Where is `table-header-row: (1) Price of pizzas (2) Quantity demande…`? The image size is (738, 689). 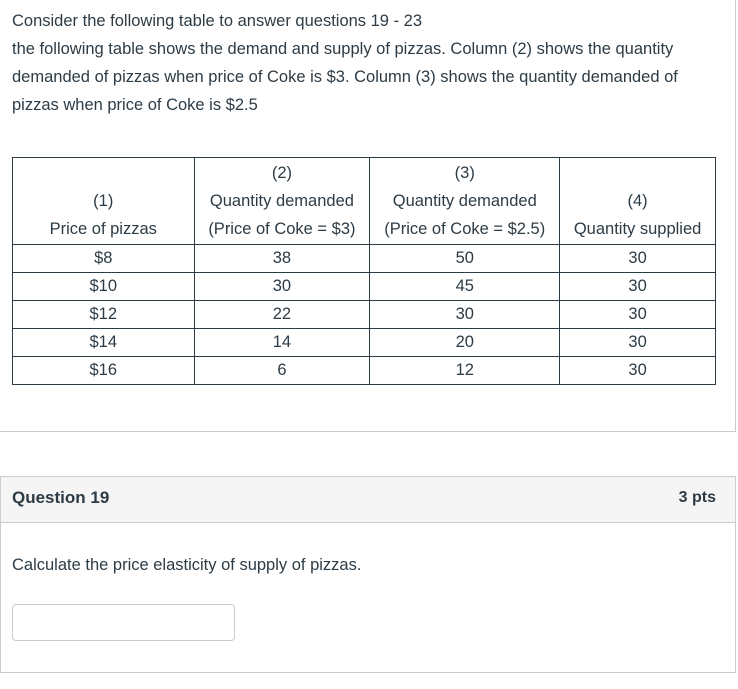 table-header-row: (1) Price of pizzas (2) Quantity demande… is located at coordinates (364, 201).